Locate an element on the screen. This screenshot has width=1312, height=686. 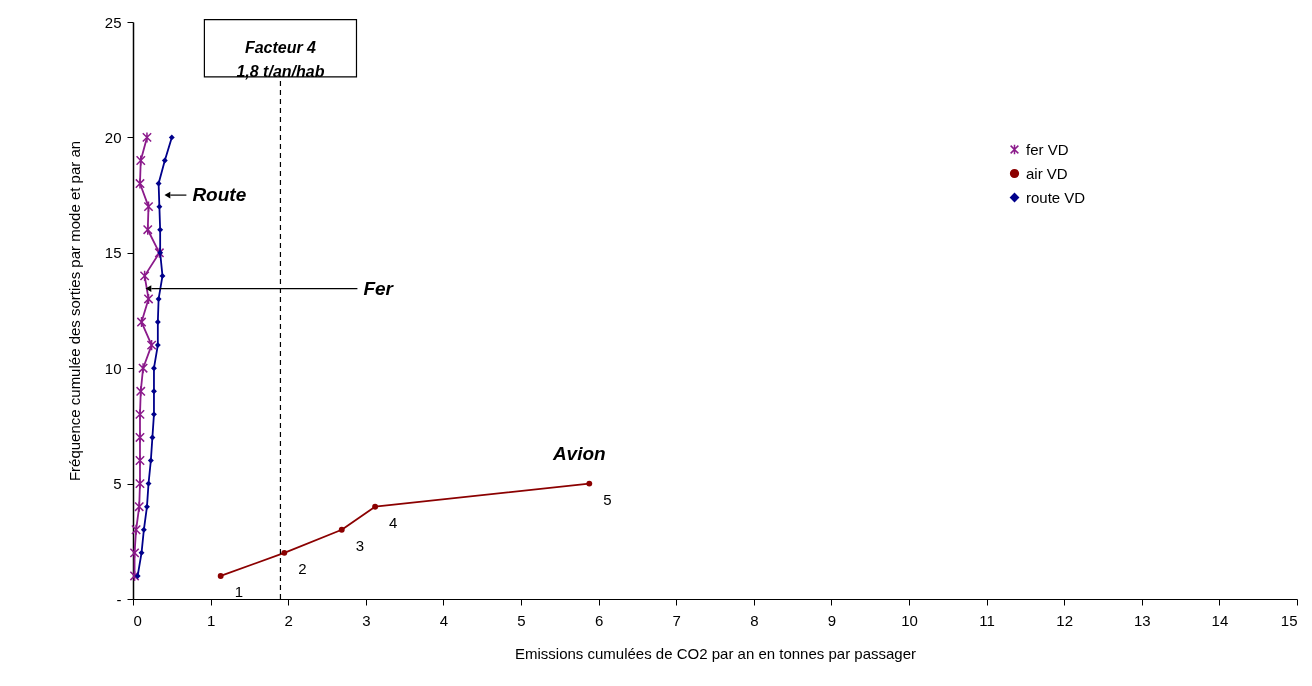
x-tick-label: 3 is located at coordinates (366, 620).